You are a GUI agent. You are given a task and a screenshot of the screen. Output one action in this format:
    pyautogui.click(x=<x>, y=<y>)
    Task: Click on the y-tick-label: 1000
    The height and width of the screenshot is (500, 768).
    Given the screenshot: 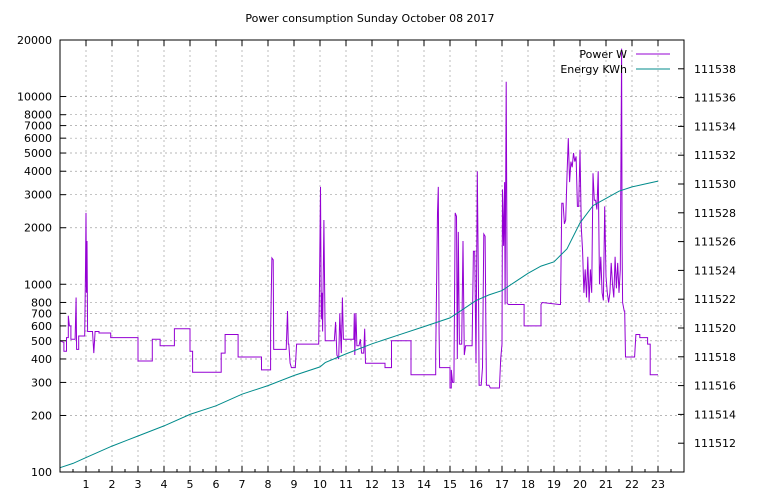 What is the action you would take?
    pyautogui.click(x=38, y=284)
    